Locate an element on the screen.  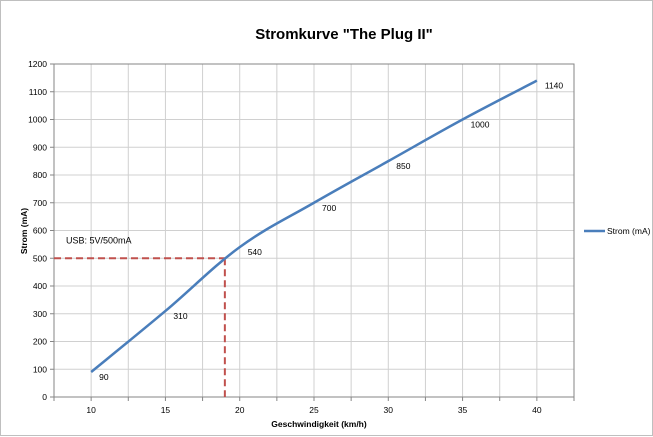
x-tick-label: 15 is located at coordinates (166, 410).